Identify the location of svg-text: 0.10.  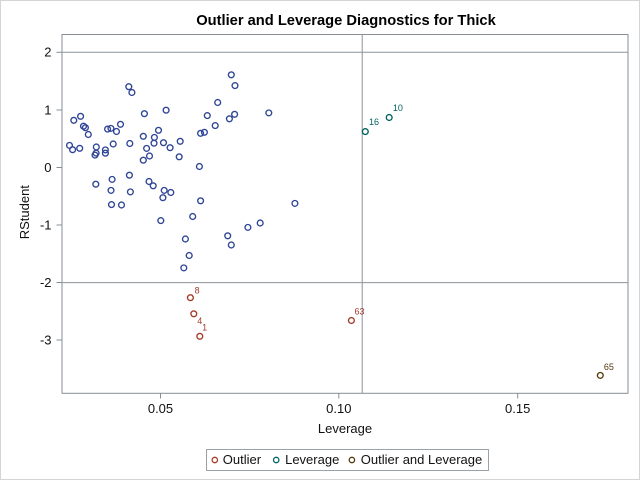
(338, 408).